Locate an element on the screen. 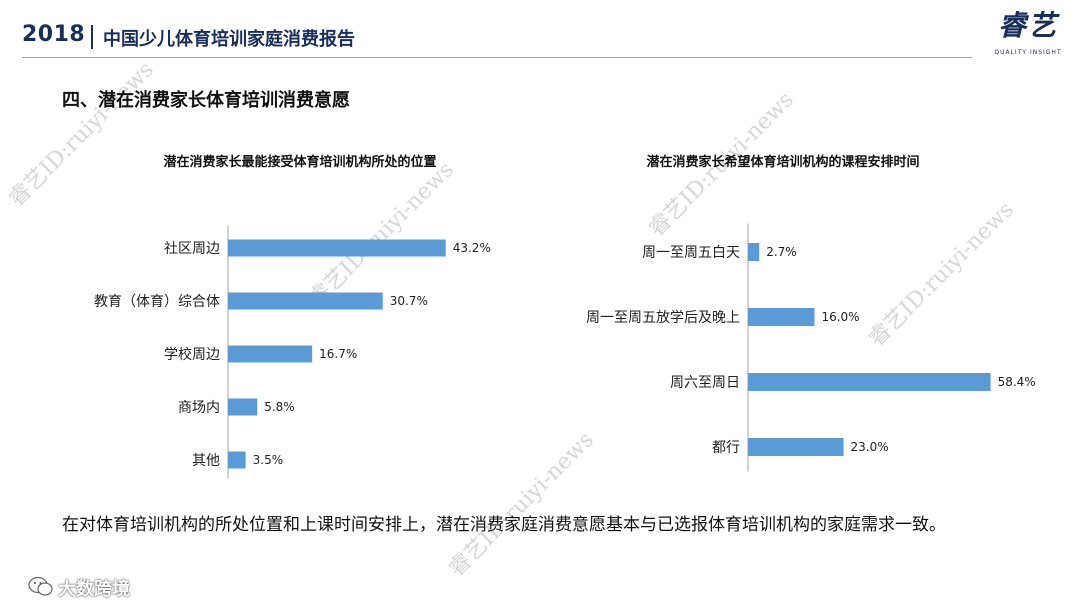 This screenshot has width=1080, height=607. report-header: 2018 中国少儿体育培训家庭消费报告 睿艺 QUALITY INSIGHT is located at coordinates (540, 35).